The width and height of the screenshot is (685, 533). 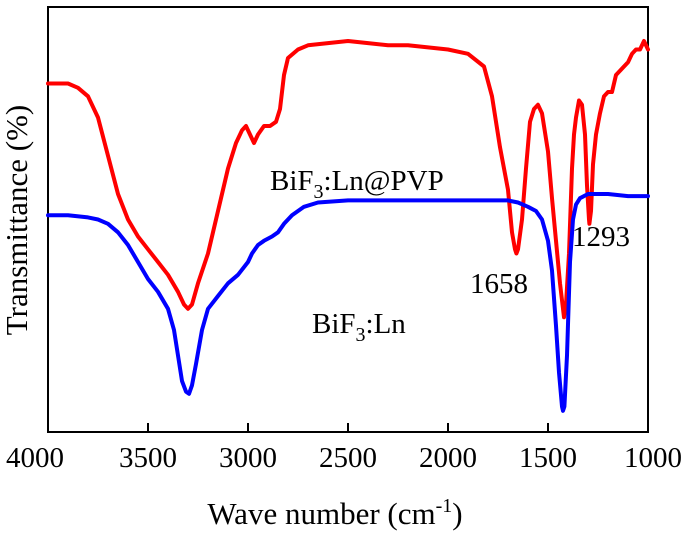 What do you see at coordinates (35, 458) in the screenshot?
I see `x-tick-label-4000: 4000` at bounding box center [35, 458].